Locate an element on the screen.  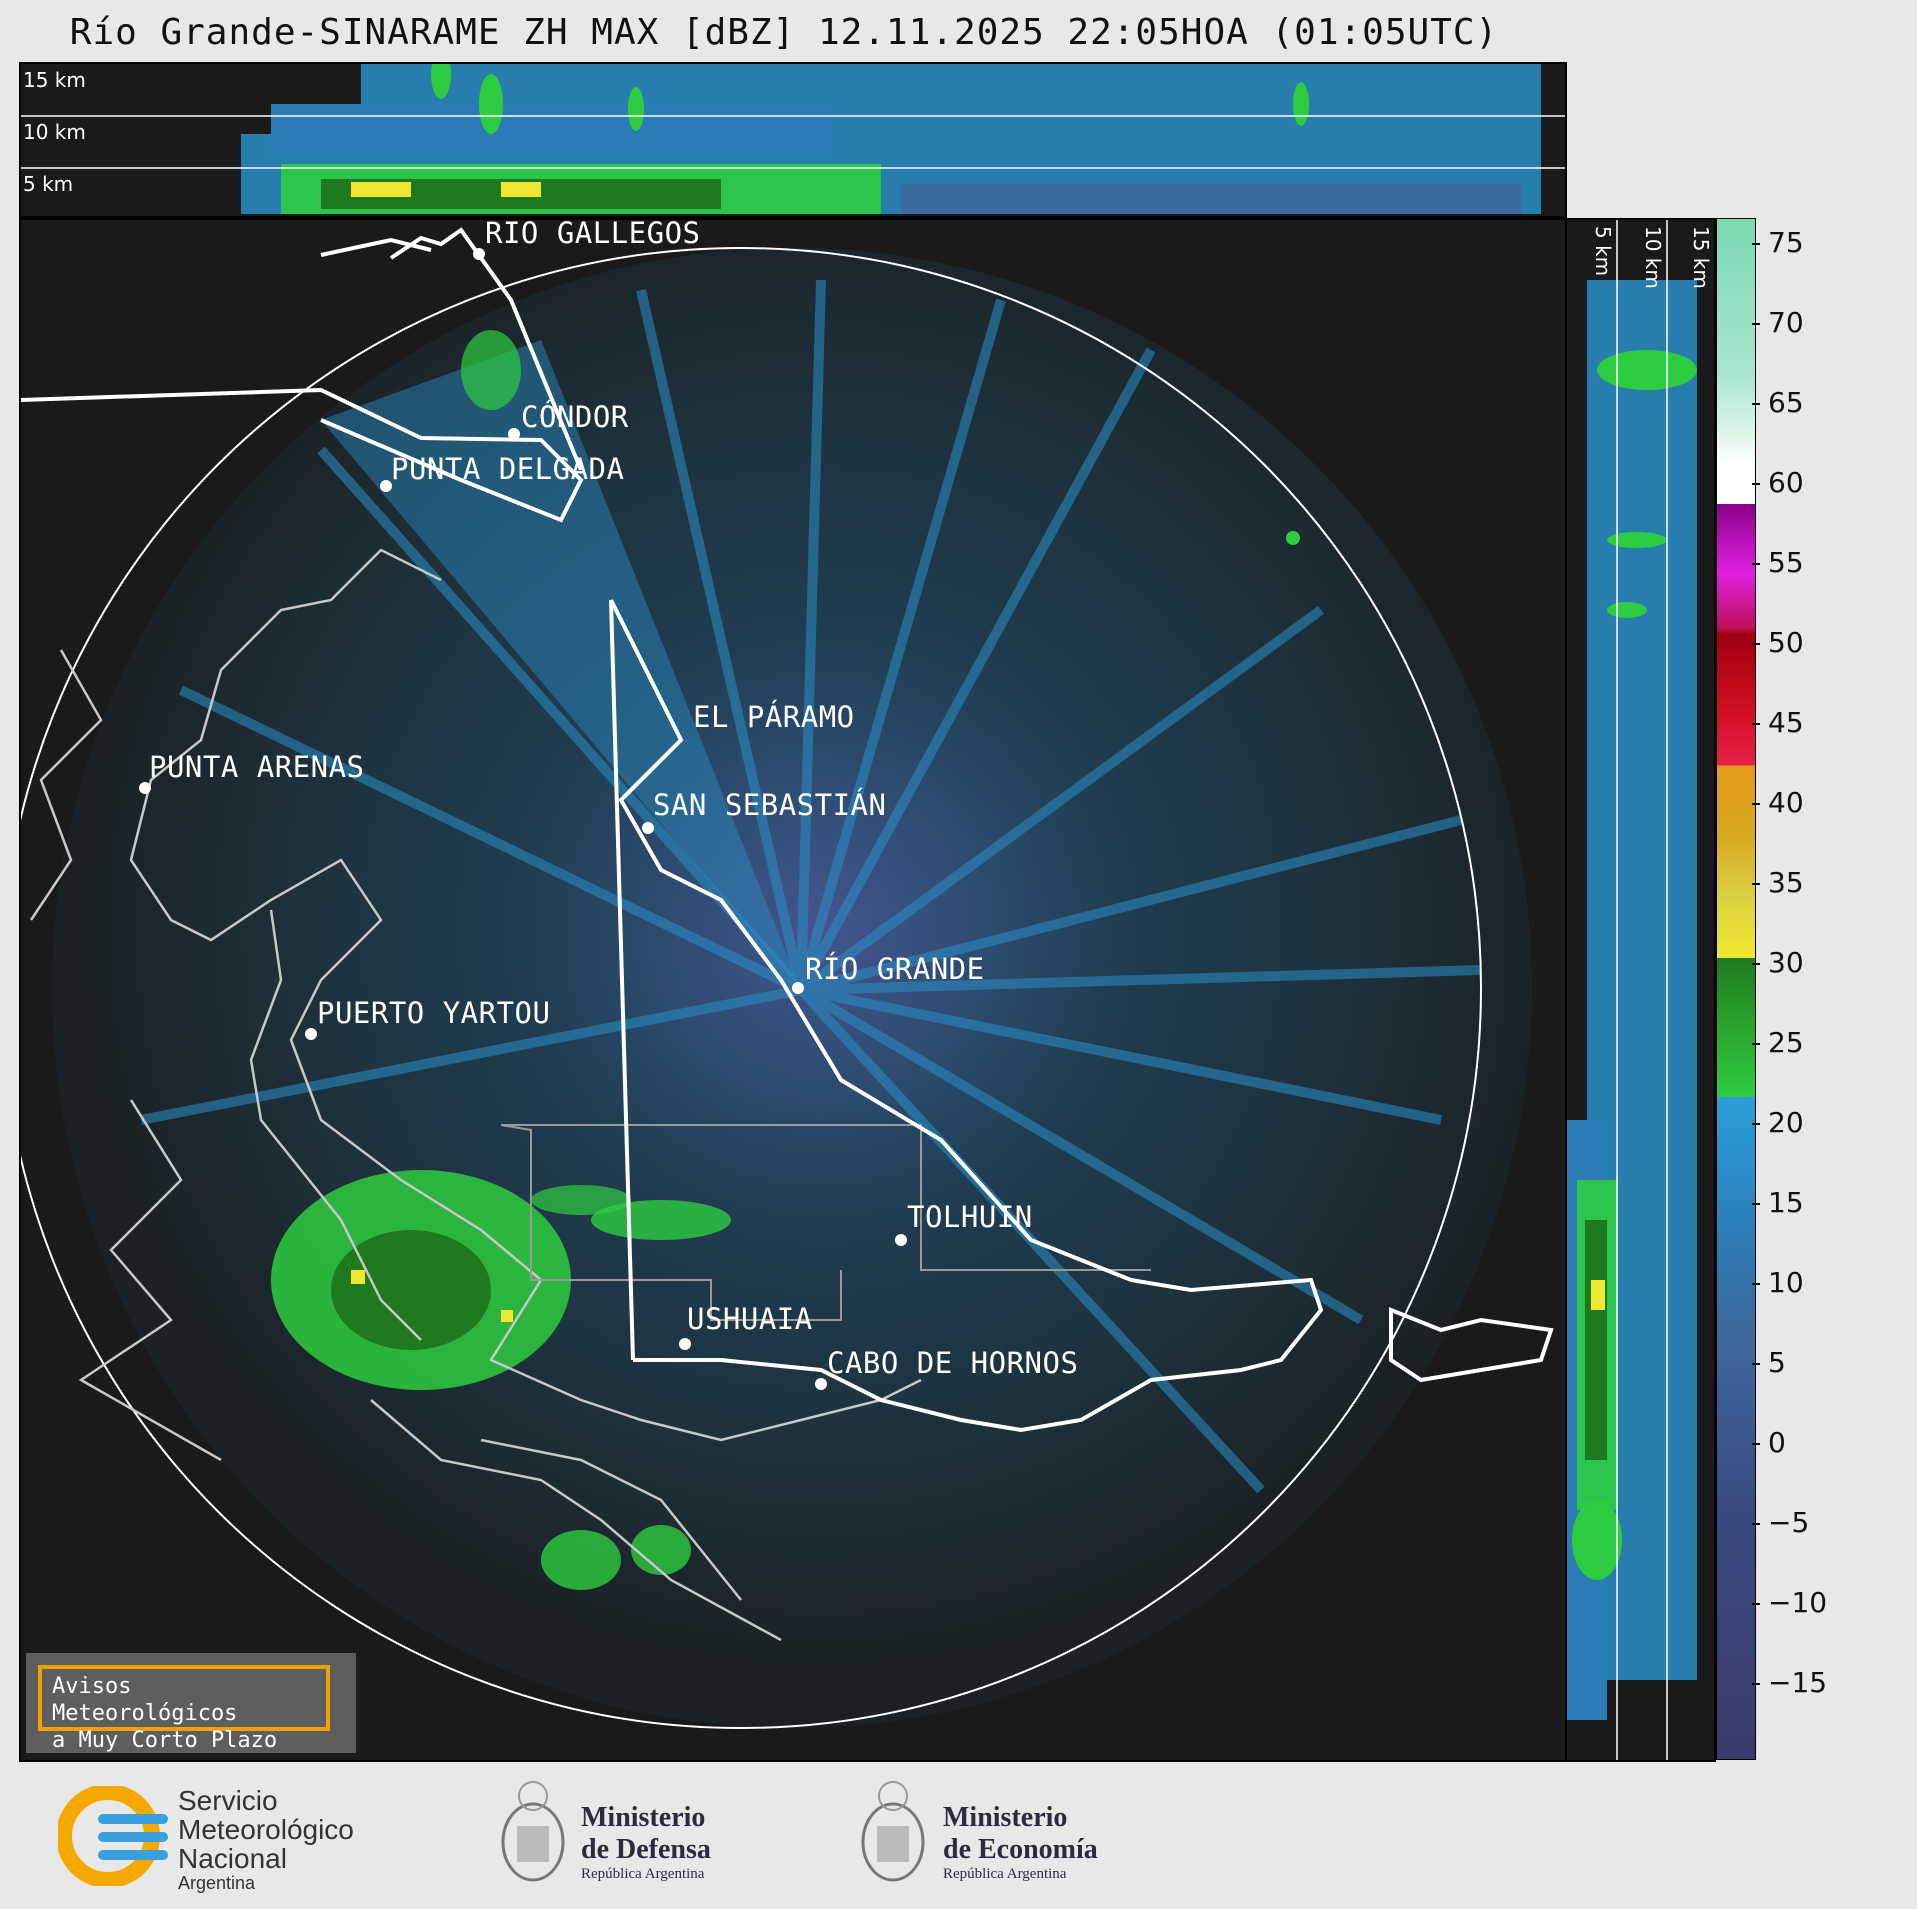
side-cross-section-panel: 5 km 10 km 15 km is located at coordinates (1640, 990).